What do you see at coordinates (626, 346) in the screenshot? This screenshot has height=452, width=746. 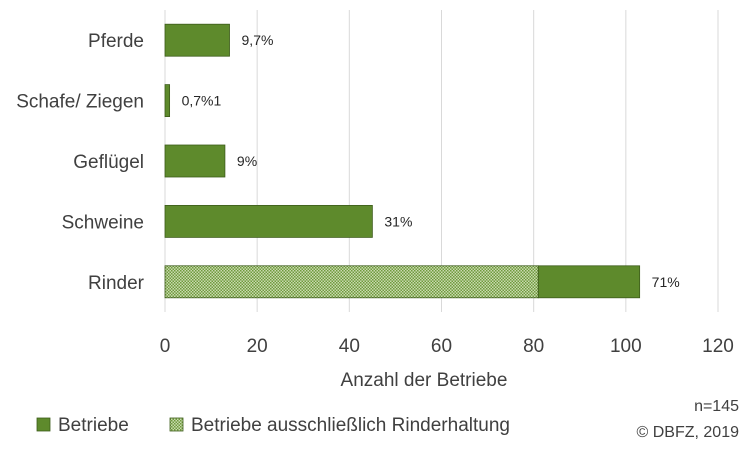 I see `x-tick-label: 100` at bounding box center [626, 346].